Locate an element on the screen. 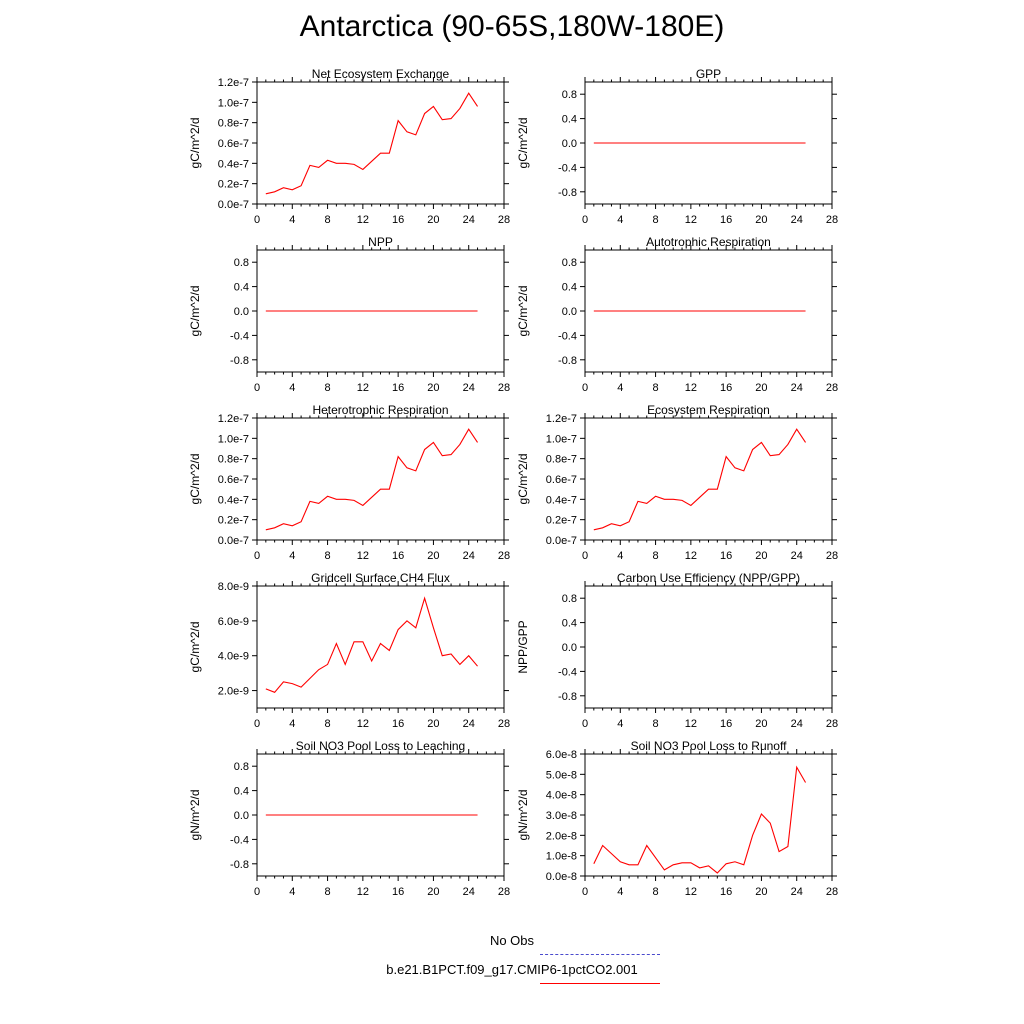  y-tick-label: 2.0e-8 is located at coordinates (561, 836).